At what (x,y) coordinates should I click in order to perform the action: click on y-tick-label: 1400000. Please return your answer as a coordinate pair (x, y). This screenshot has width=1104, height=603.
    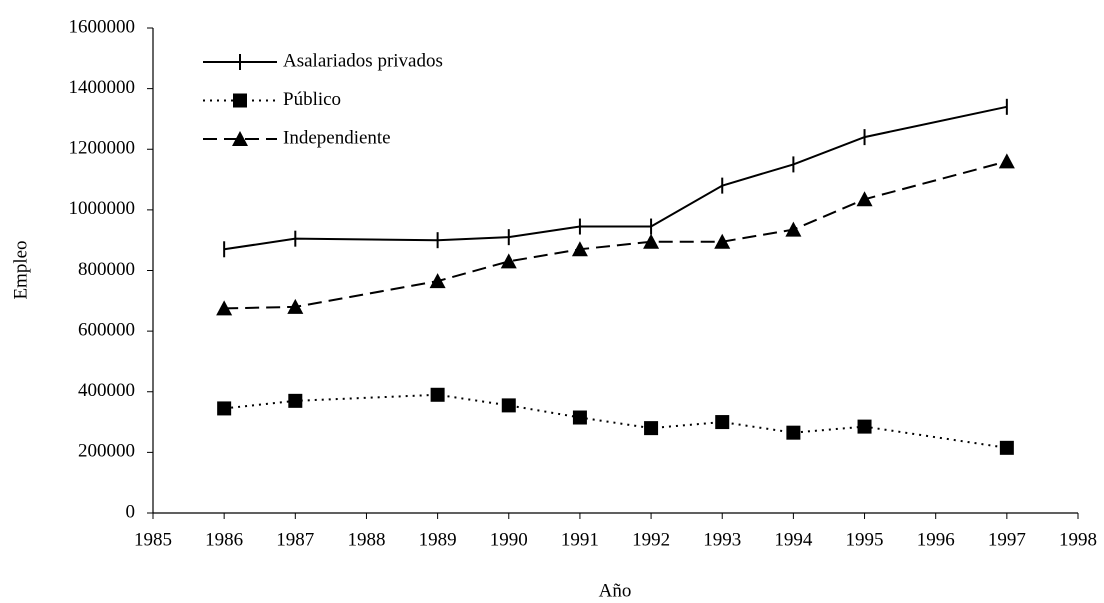
    Looking at the image, I should click on (102, 87).